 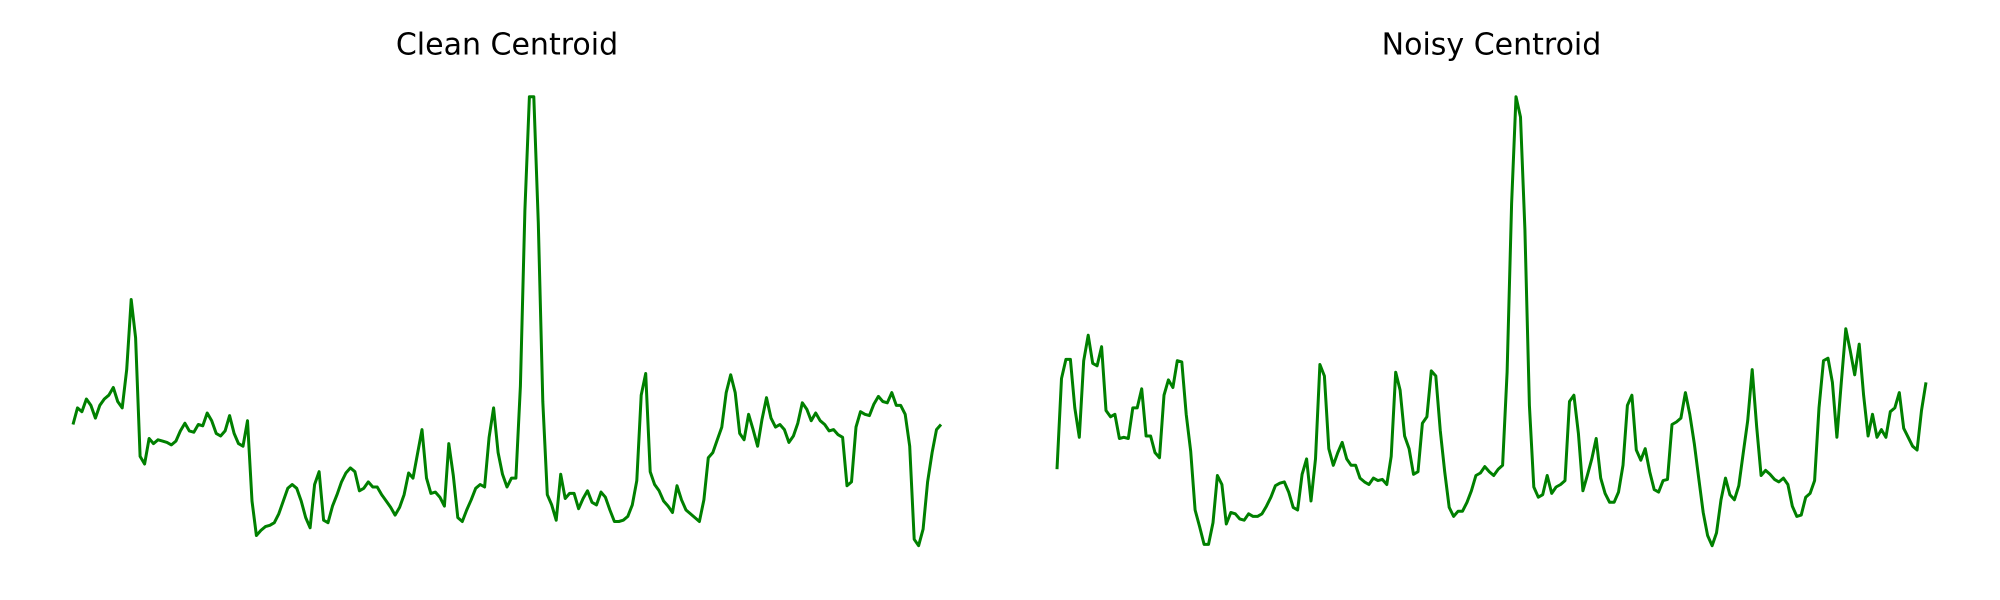 I want to click on chart-title: Clean Centroid, so click(x=507, y=45).